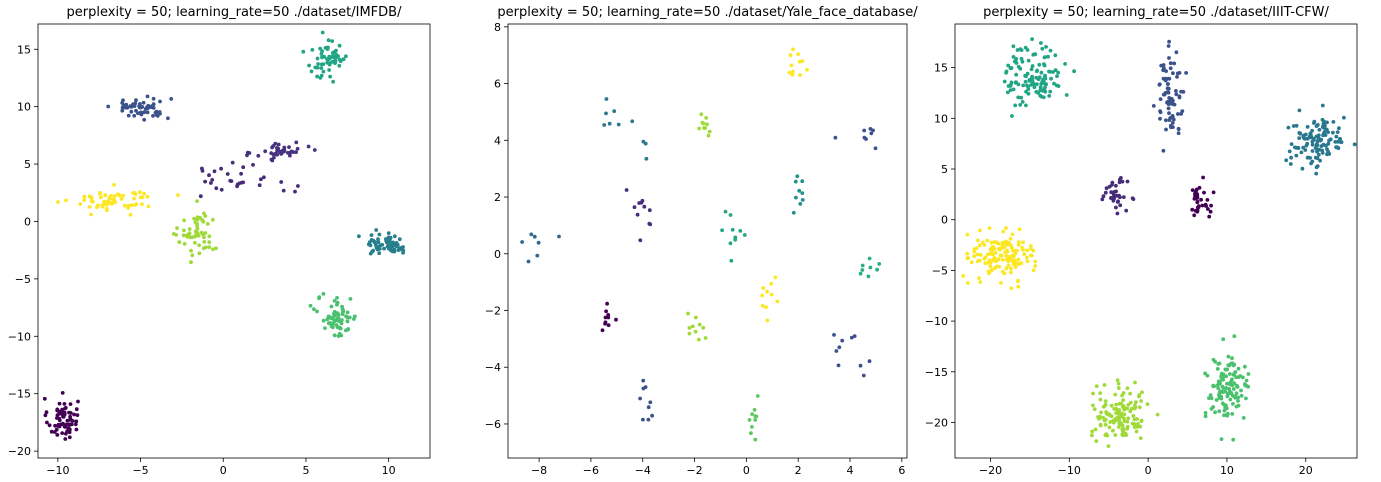 This screenshot has height=482, width=1381. I want to click on y-tick-label: −10, so click(19, 336).